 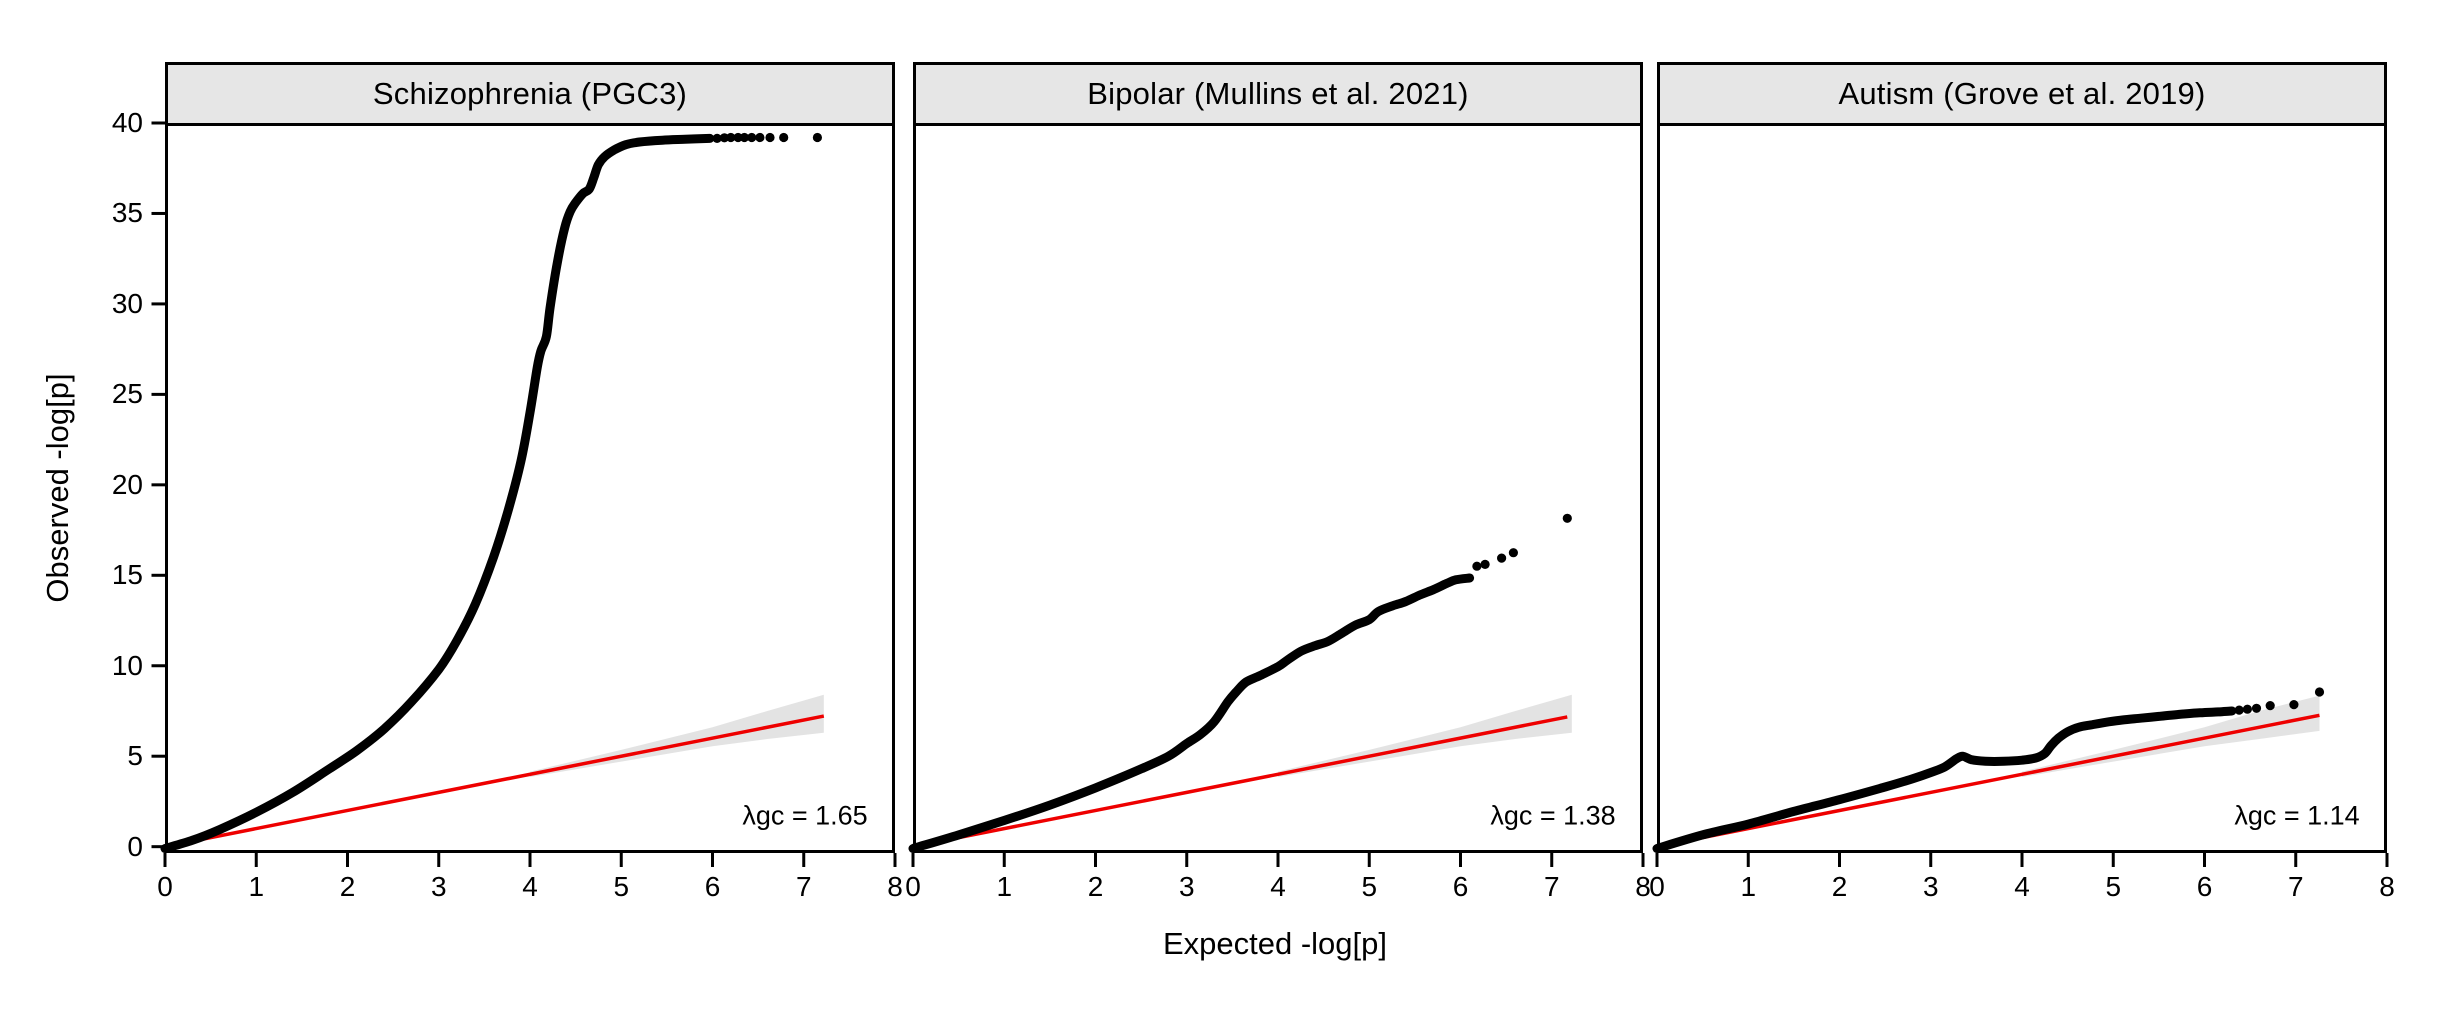 I want to click on y-tick-label: 40, so click(x=127, y=122).